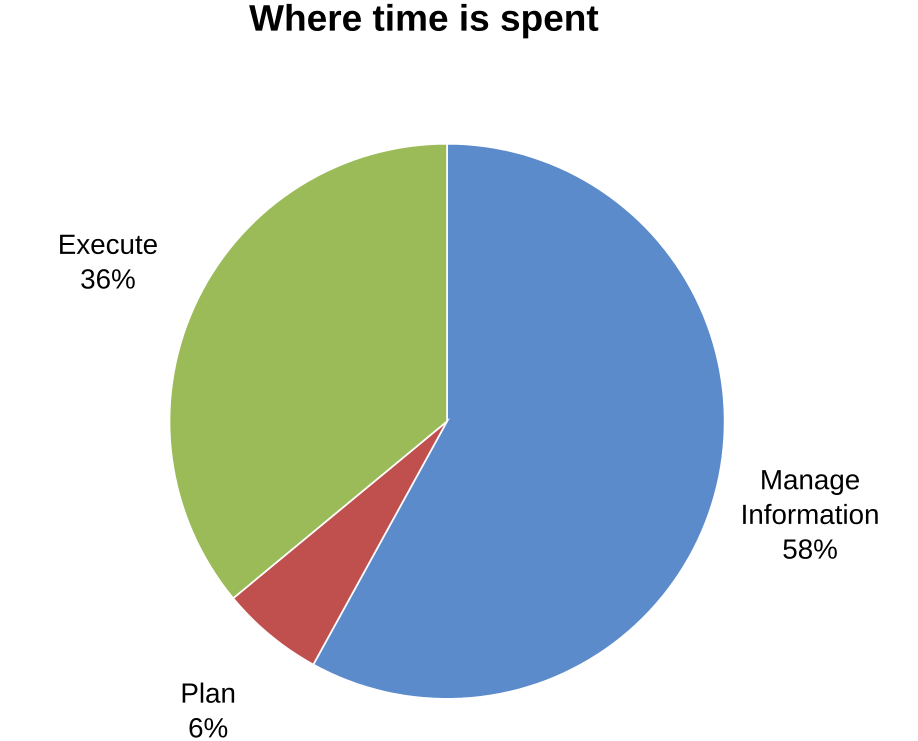 The height and width of the screenshot is (741, 918). I want to click on slice-label: Plan, so click(208, 692).